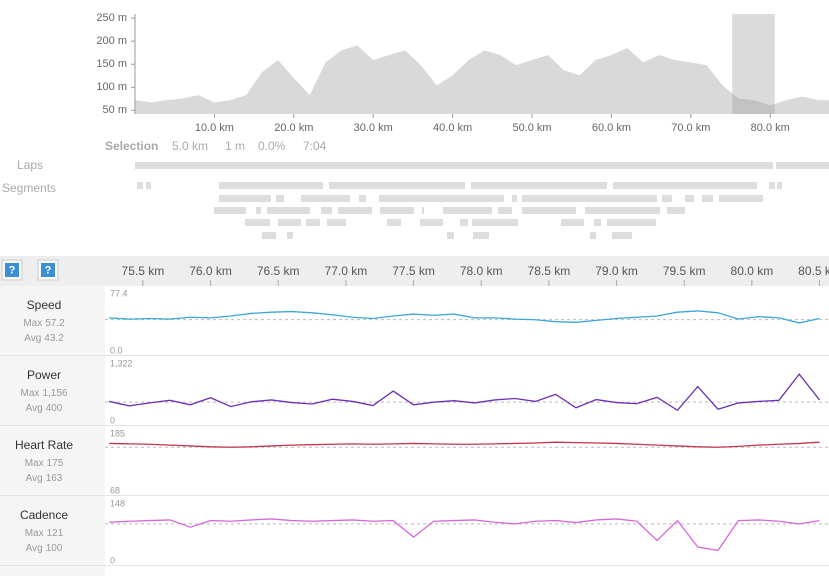 Image resolution: width=829 pixels, height=576 pixels. What do you see at coordinates (44, 323) in the screenshot?
I see `panel-max: Max 57.2` at bounding box center [44, 323].